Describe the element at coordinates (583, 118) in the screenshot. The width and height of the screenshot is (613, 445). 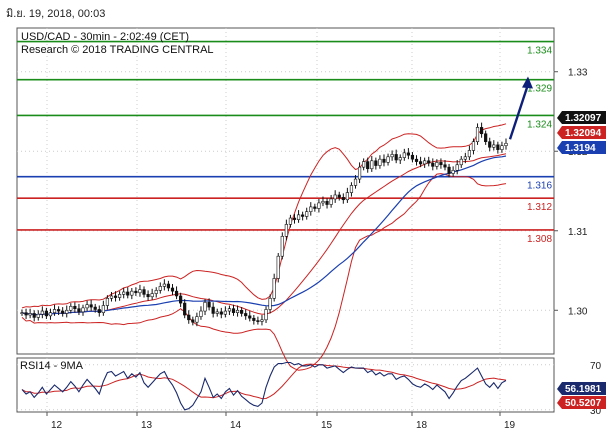
I see `price-tag-label: 1.32097` at that location.